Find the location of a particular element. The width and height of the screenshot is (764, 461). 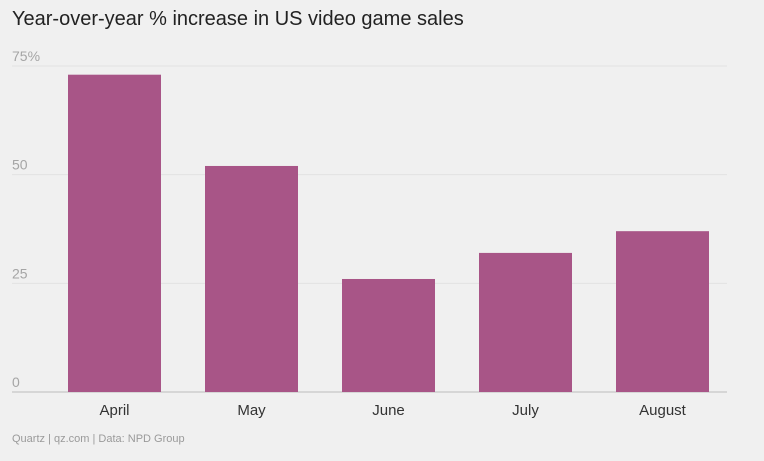

x-tick-label: July is located at coordinates (525, 410).